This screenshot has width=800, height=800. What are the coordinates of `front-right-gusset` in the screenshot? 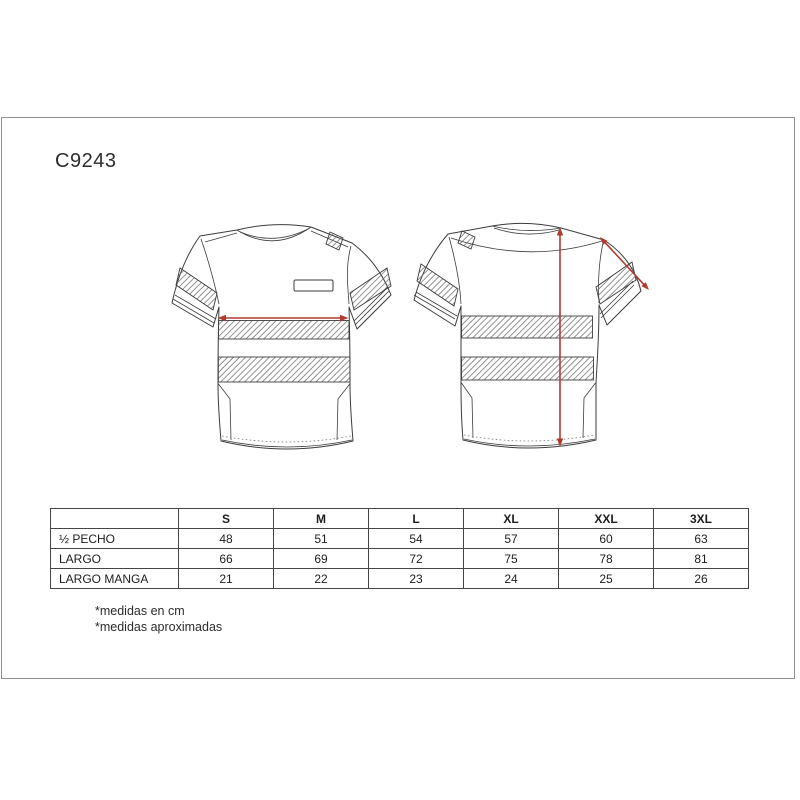 It's located at (343, 412).